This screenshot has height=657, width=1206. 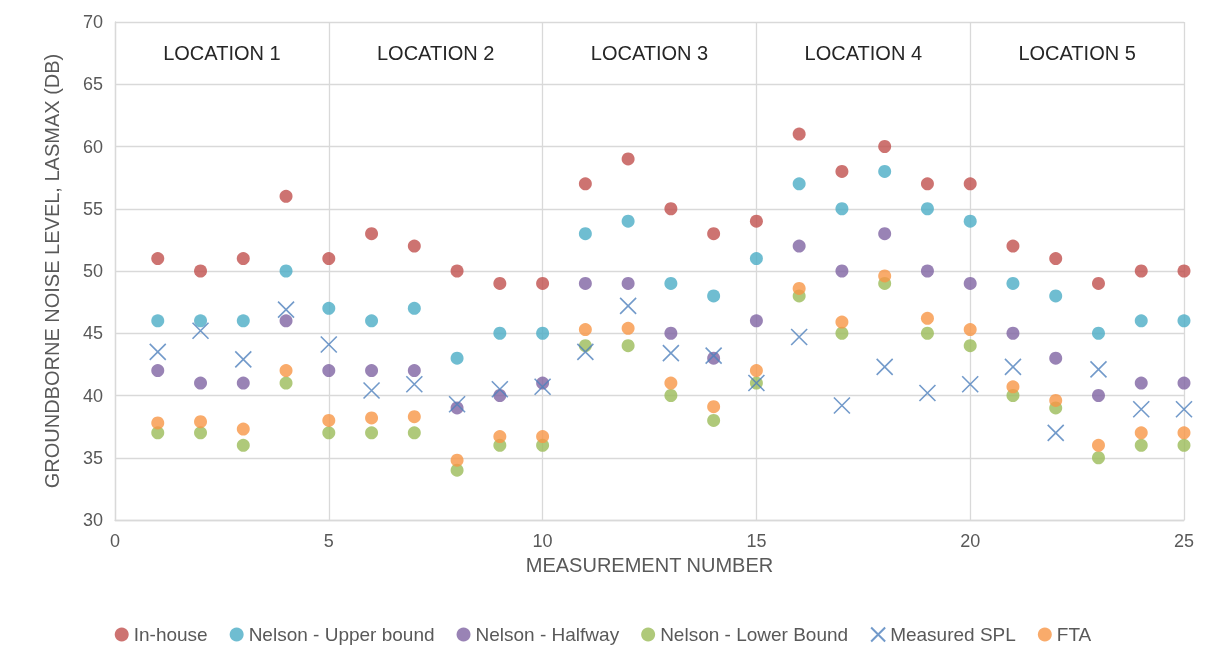 I want to click on y-tick-label: 50, so click(x=92, y=271).